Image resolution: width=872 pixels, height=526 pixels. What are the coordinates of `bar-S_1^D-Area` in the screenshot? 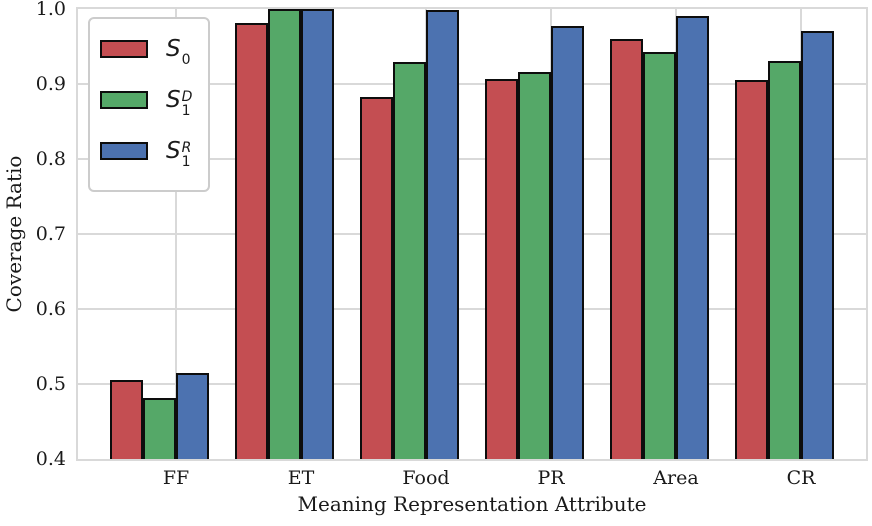 It's located at (659, 255).